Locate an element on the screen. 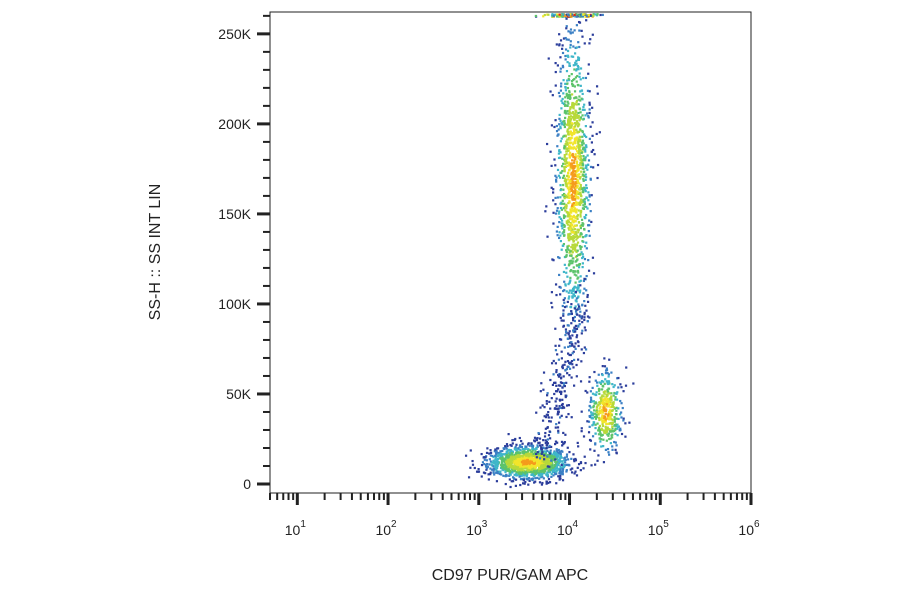 The height and width of the screenshot is (594, 900). x-tick-base: 10 is located at coordinates (746, 530).